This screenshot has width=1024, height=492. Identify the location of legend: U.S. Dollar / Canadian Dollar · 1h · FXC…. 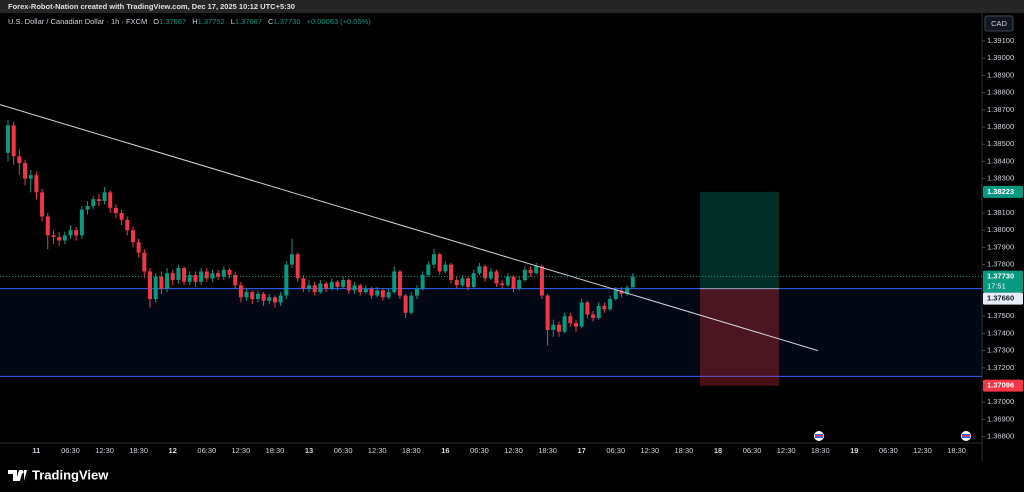
(189, 21).